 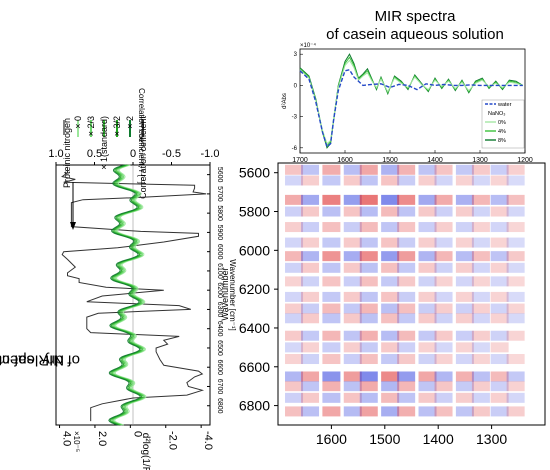 I want to click on nir-x-tick-label: 5600, so click(x=219, y=175).